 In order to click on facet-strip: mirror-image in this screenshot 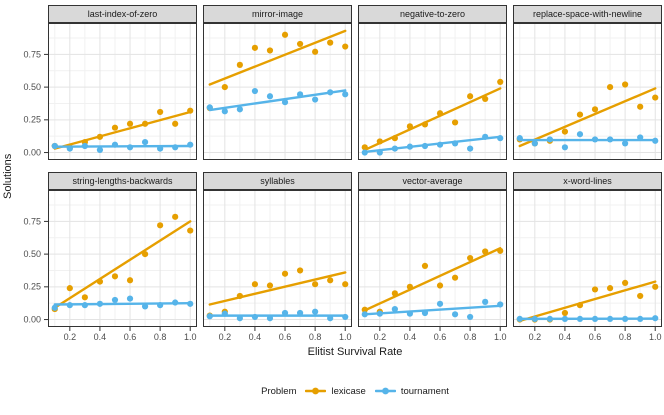, I will do `click(277, 14)`.